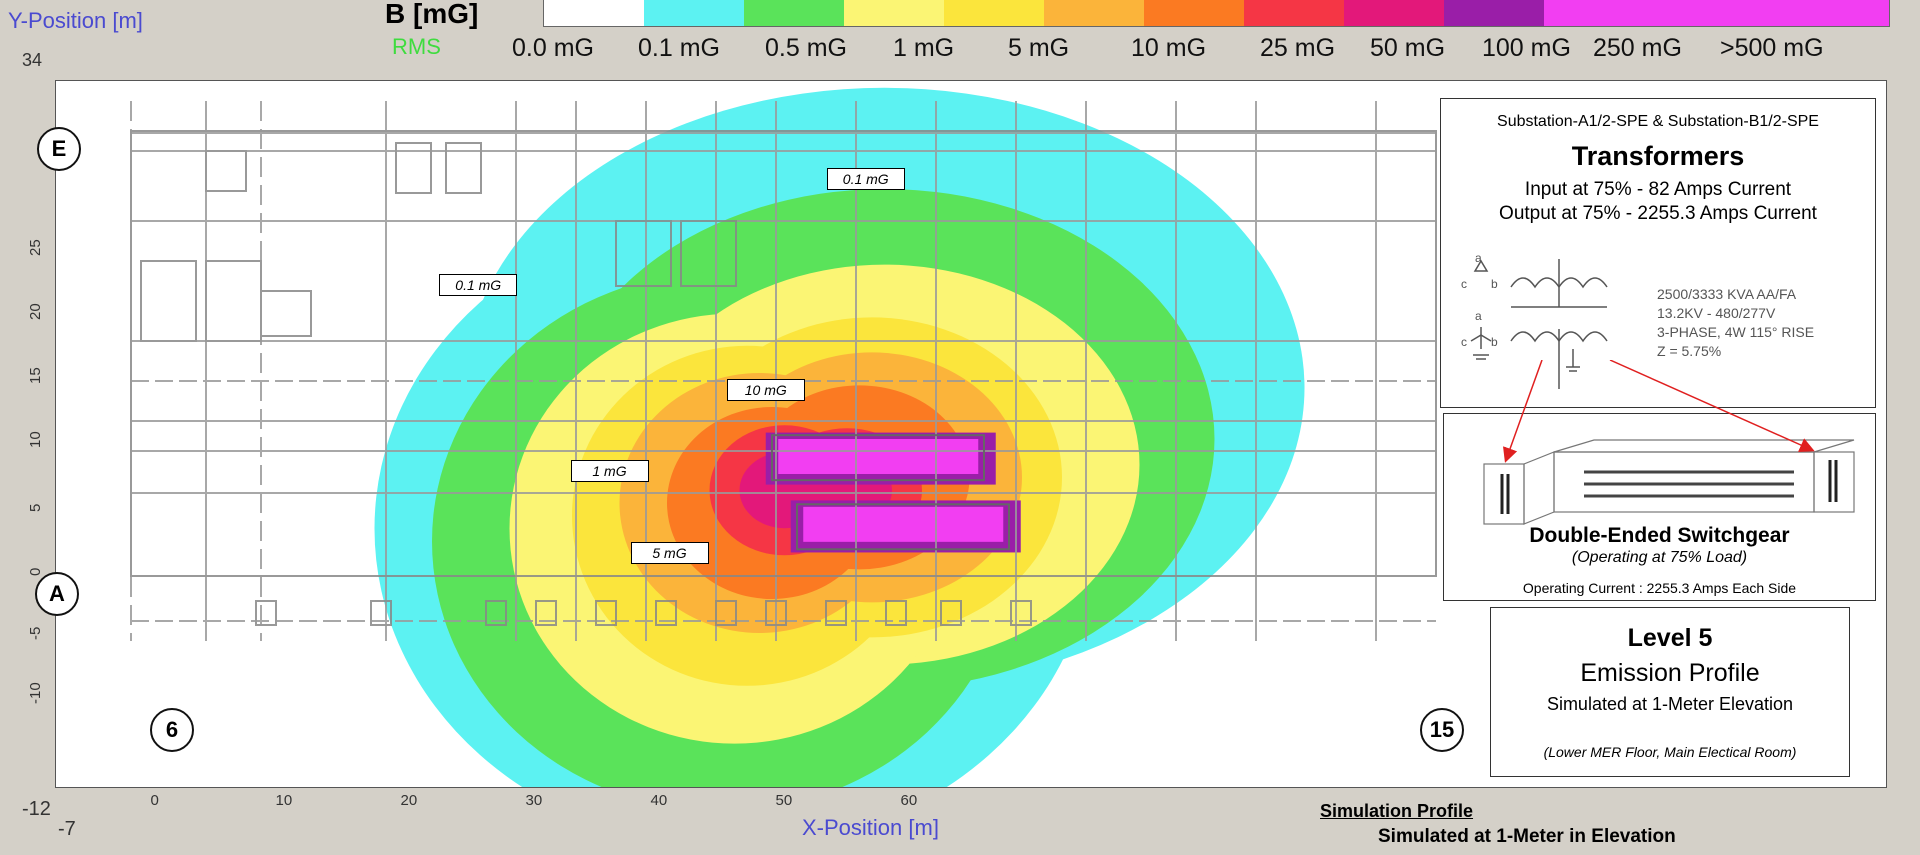 This screenshot has width=1920, height=855. What do you see at coordinates (659, 800) in the screenshot?
I see `x-tick-label: 40` at bounding box center [659, 800].